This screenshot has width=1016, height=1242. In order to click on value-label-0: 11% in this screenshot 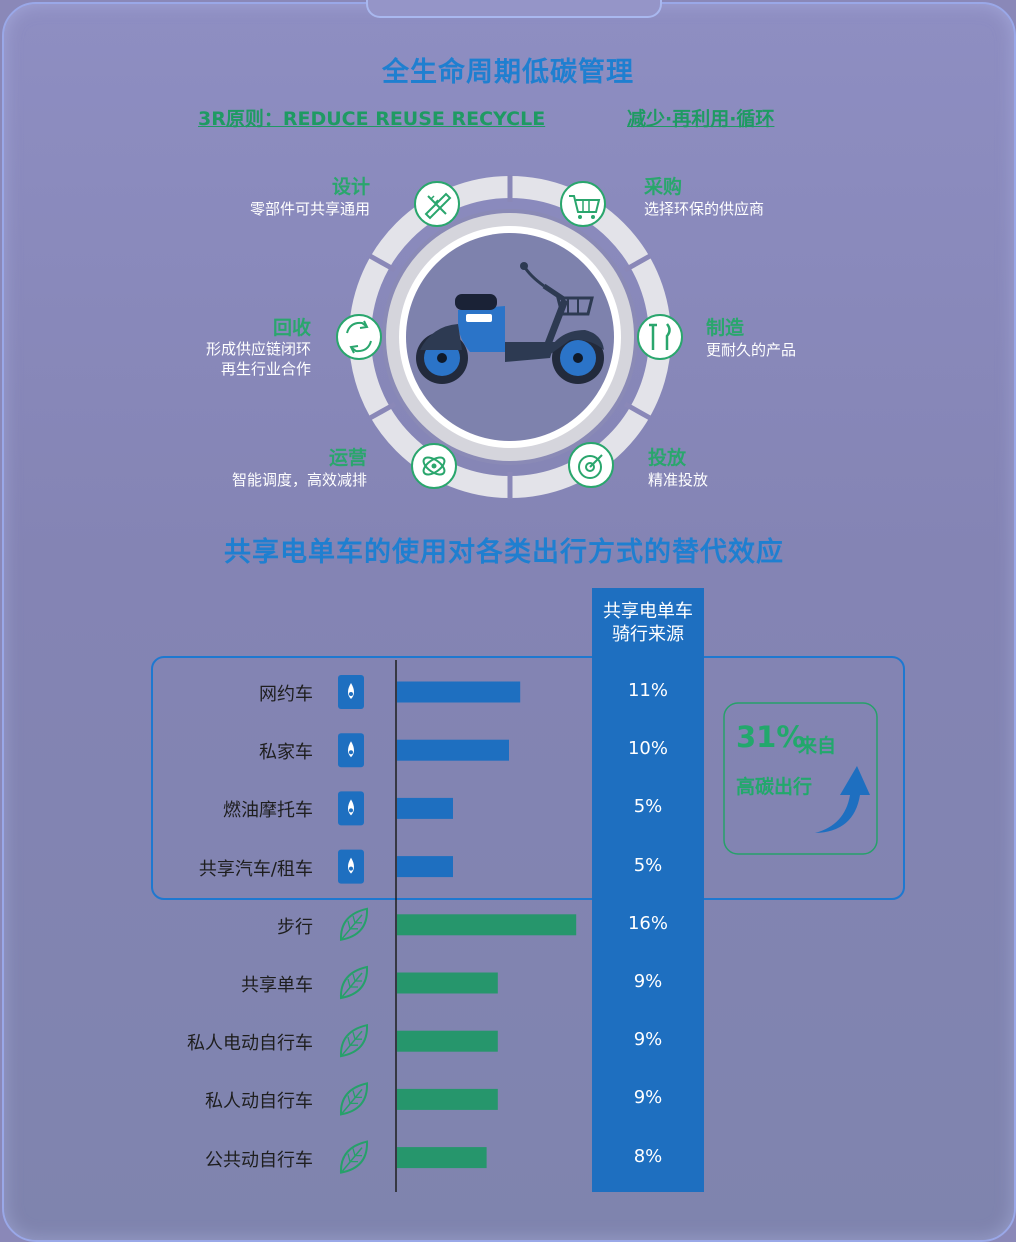, I will do `click(647, 690)`.